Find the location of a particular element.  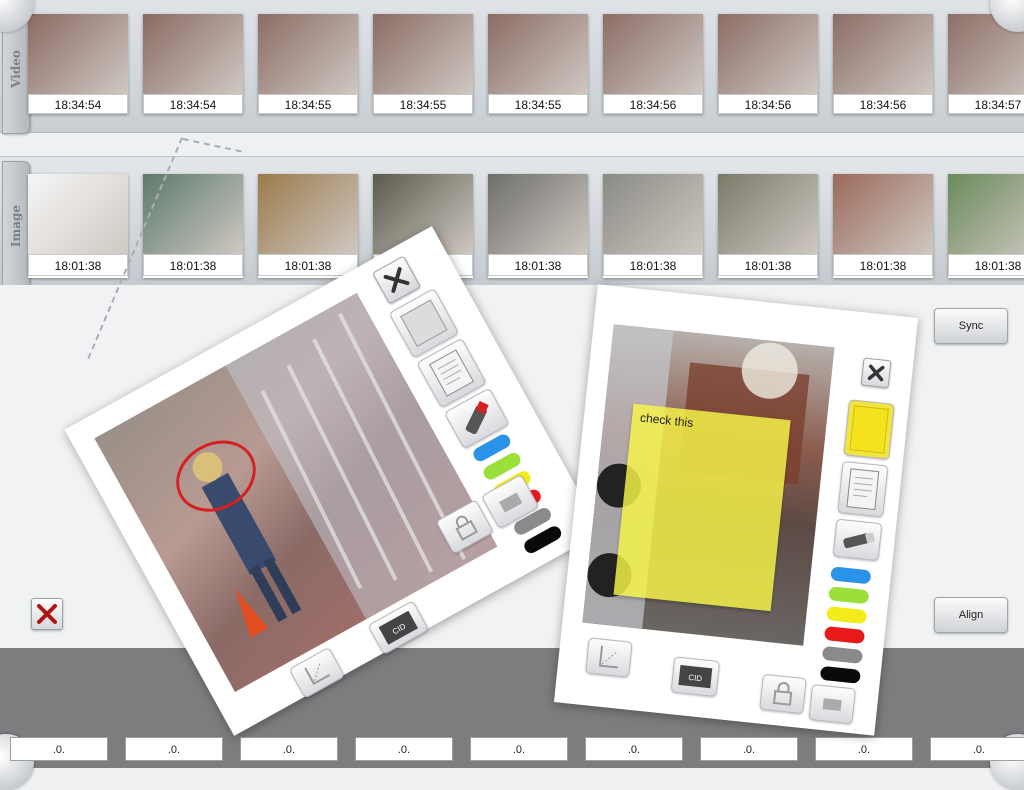

lock-icon is located at coordinates (782, 693).